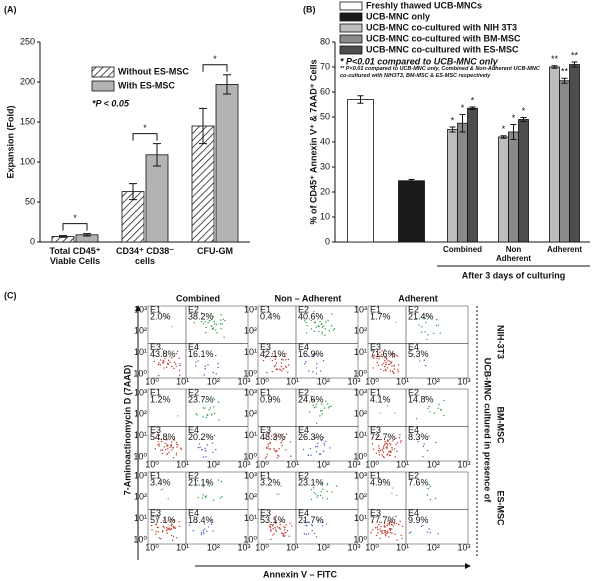 This screenshot has height=581, width=598. What do you see at coordinates (215, 251) in the screenshot?
I see `x-tick-label: CFU-GM` at bounding box center [215, 251].